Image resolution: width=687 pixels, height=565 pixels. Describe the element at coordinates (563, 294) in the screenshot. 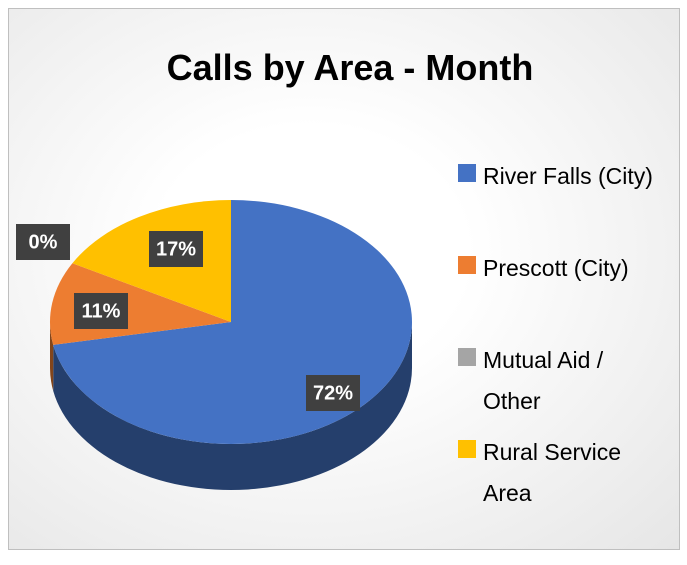

I see `legend-entry: Prescott (City)` at that location.